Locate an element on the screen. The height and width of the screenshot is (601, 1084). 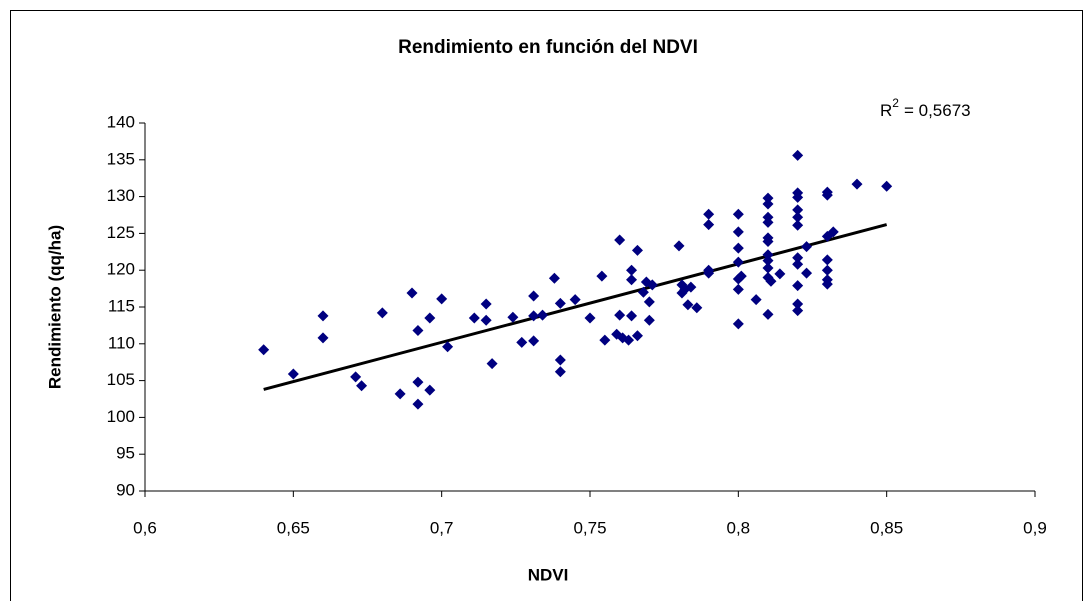
r2-superscript: 2 is located at coordinates (895, 103).